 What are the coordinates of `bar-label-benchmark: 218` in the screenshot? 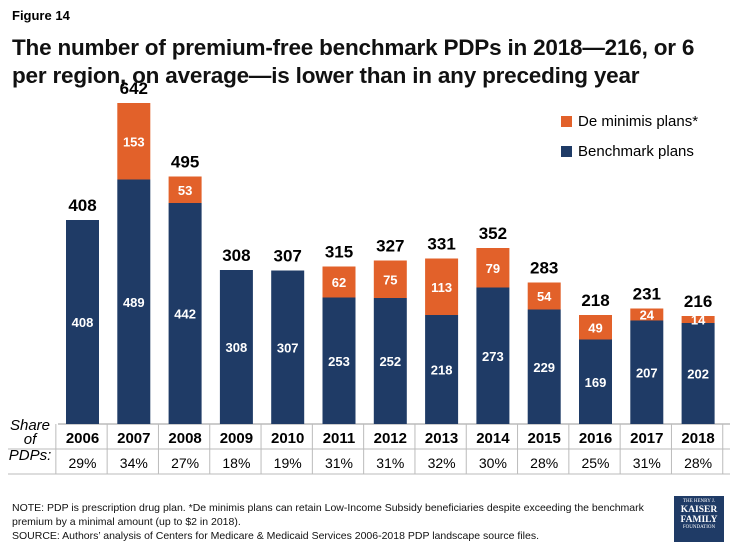 It's located at (442, 370).